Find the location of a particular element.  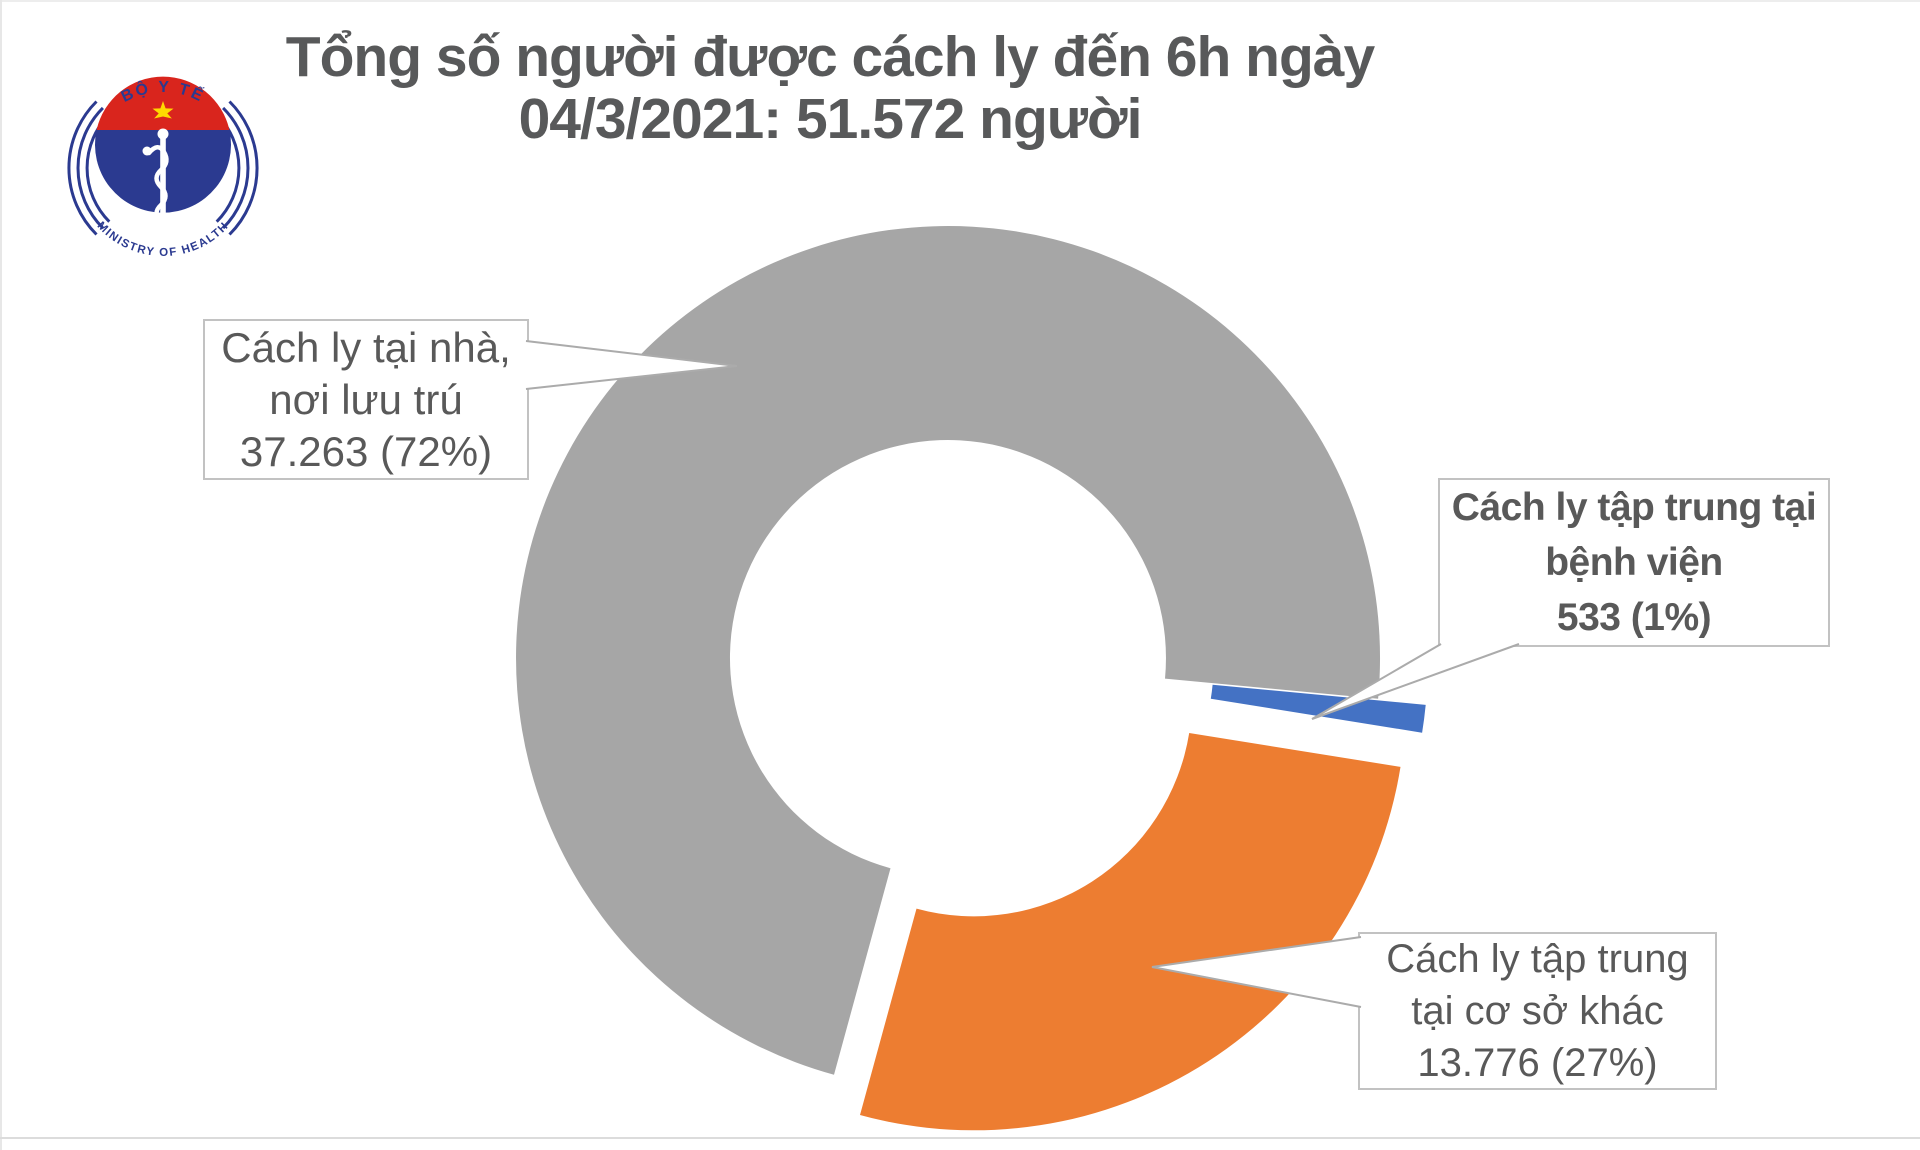

chart-title-line1: Tổng số người được cách ly đến 6h ngày is located at coordinates (830, 57).